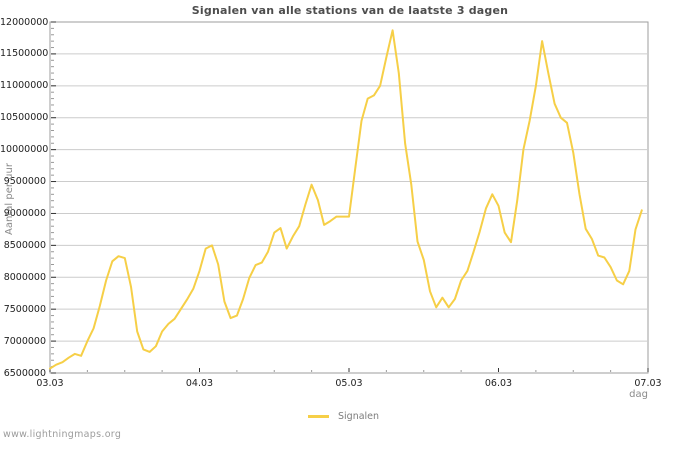  Describe the element at coordinates (24, 341) in the screenshot. I see `y-tick-label: 7000000` at that location.